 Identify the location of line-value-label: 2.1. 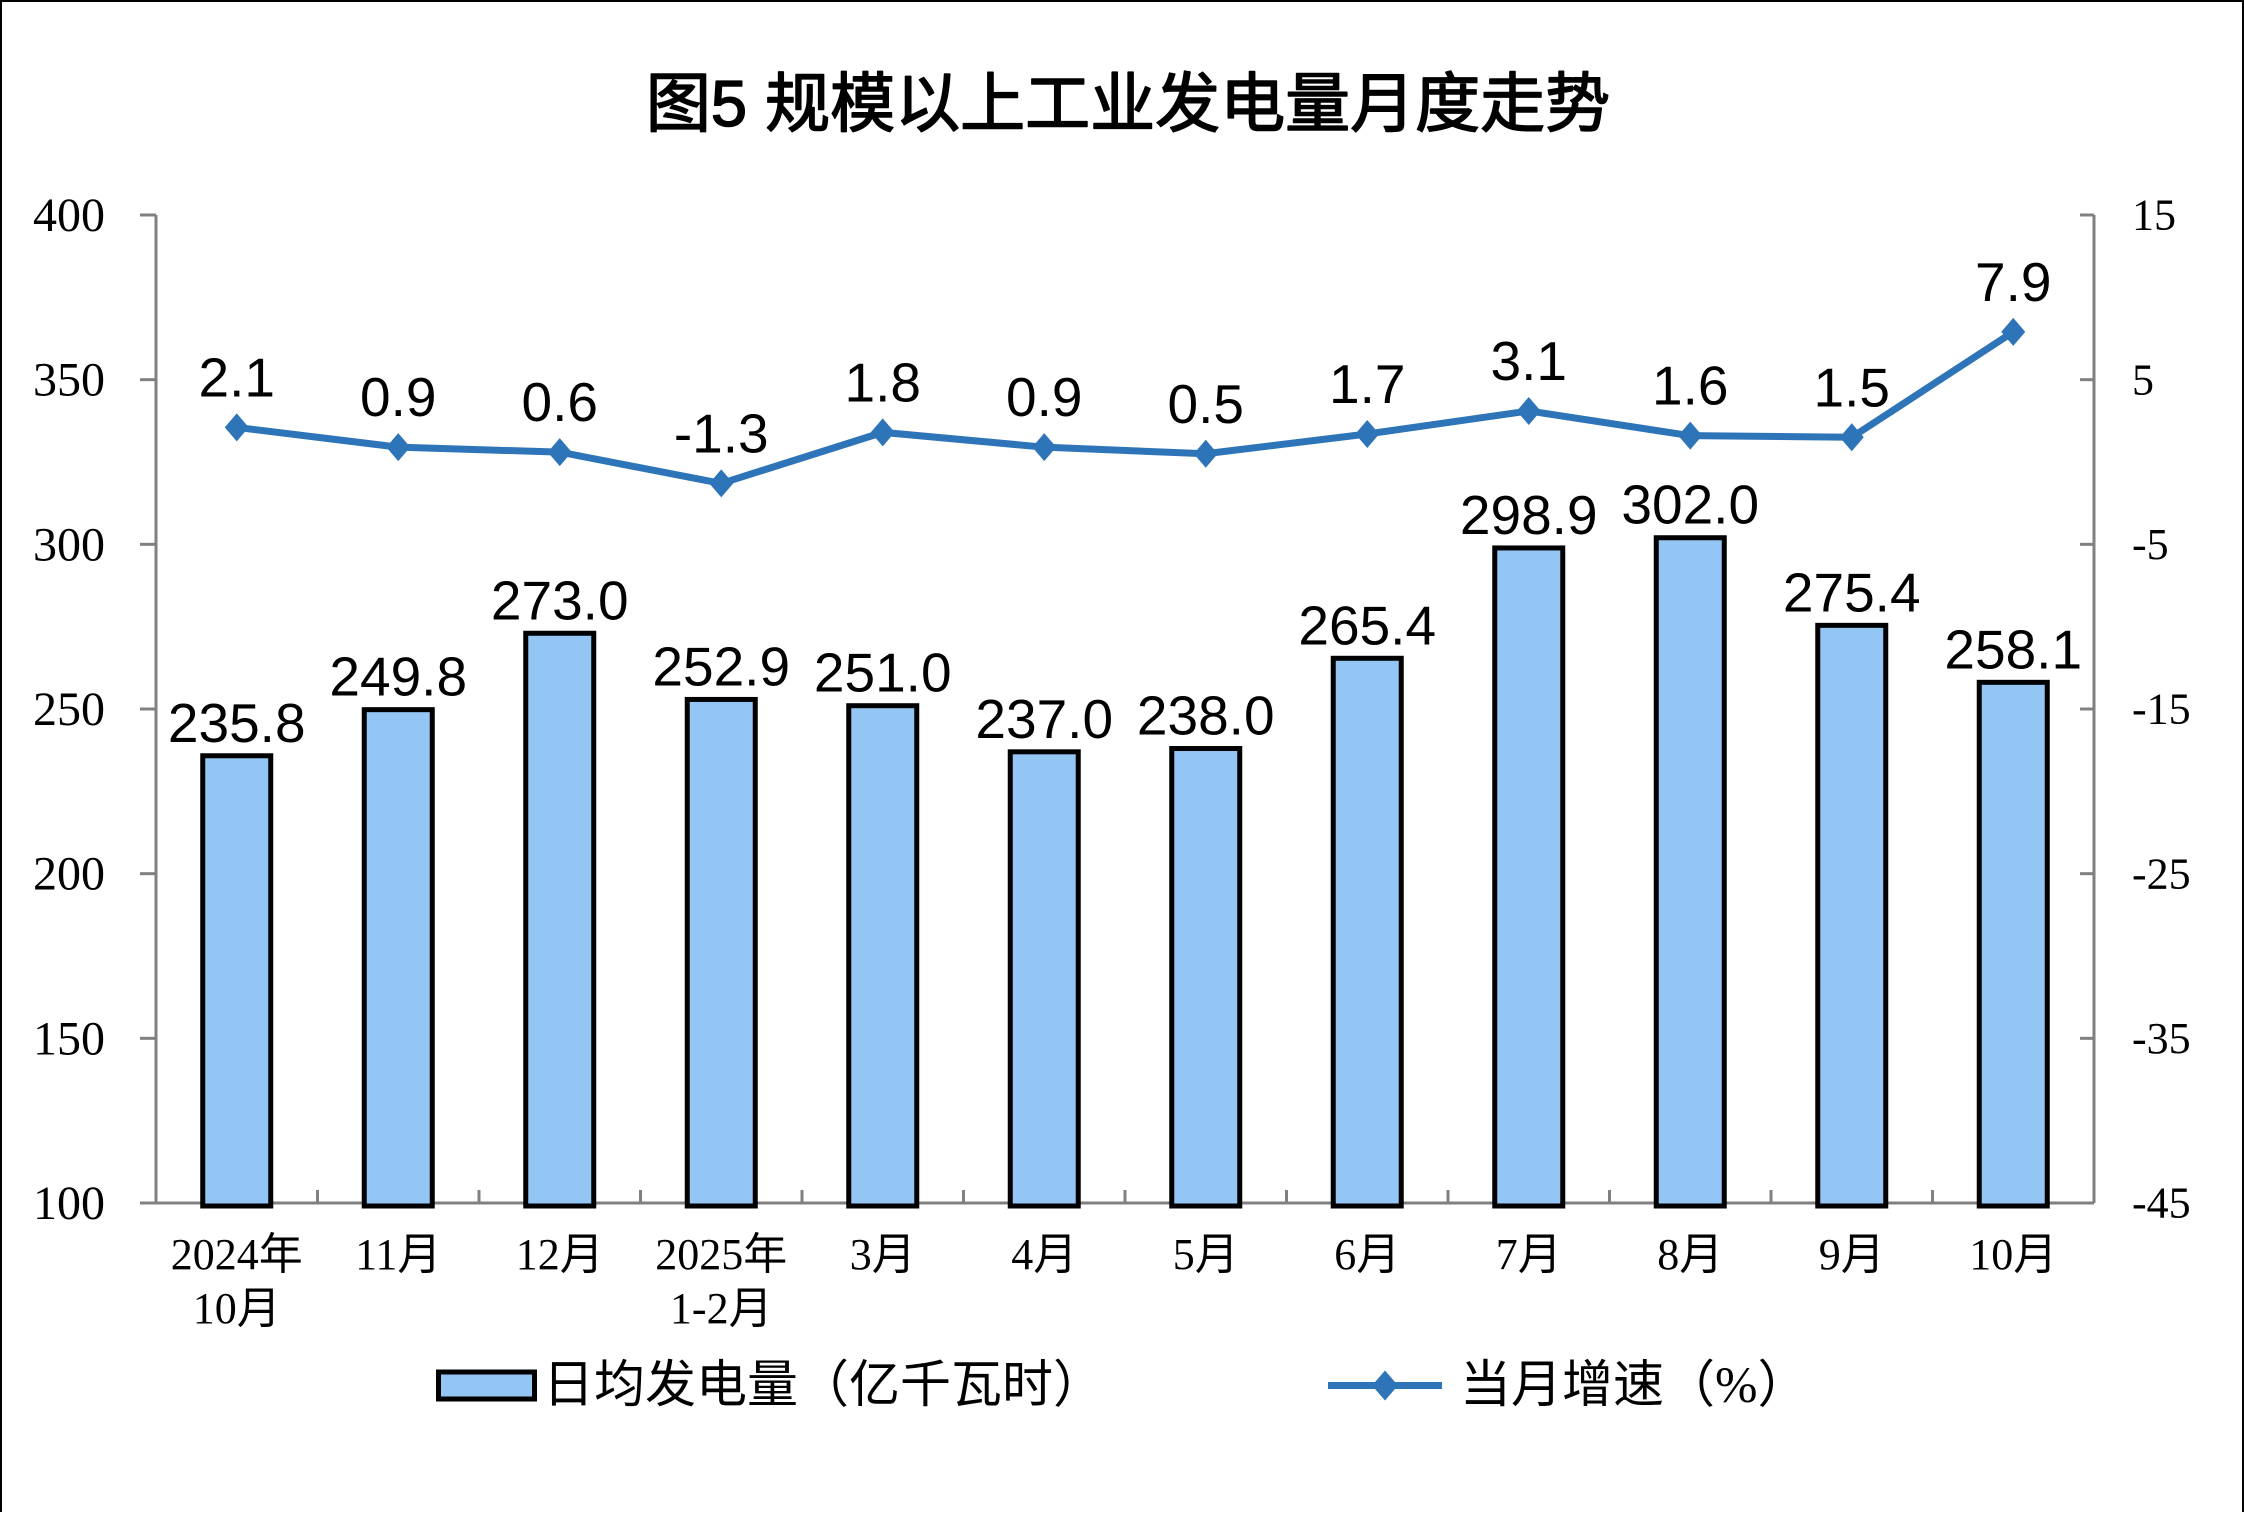
(237, 377).